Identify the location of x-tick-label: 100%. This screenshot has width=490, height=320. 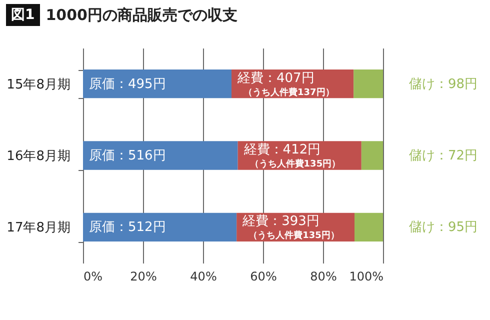
(366, 277).